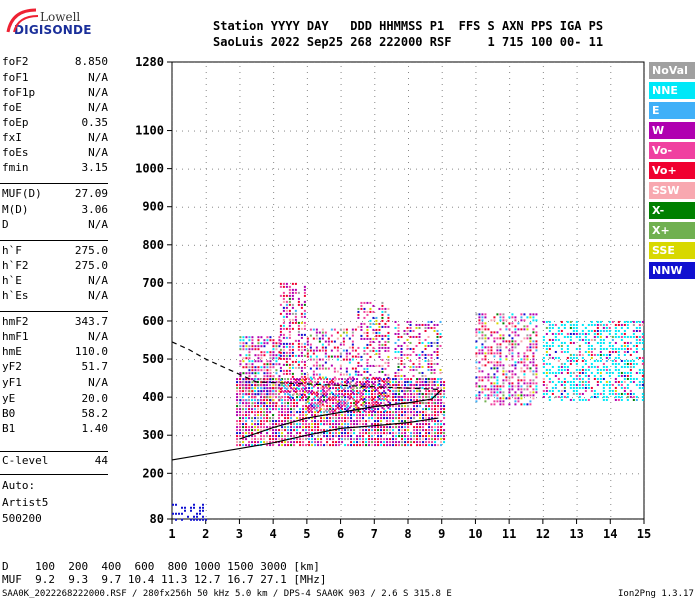 The image size is (700, 600). I want to click on param-name: foE, so click(12, 107).